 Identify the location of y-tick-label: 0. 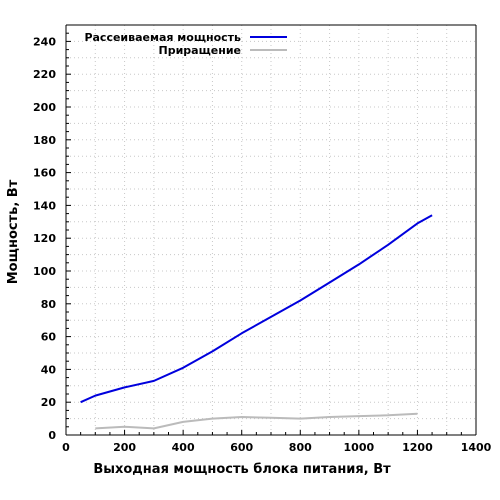
(52, 435).